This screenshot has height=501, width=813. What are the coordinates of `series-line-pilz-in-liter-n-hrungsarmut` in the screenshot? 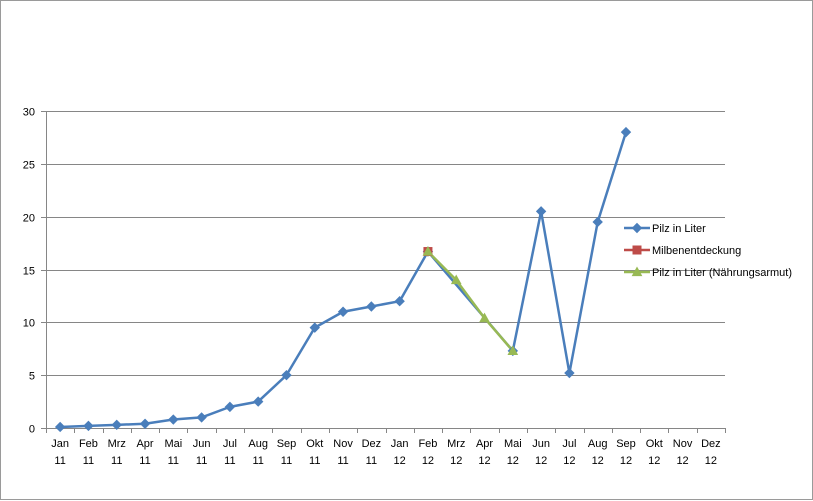 It's located at (470, 301).